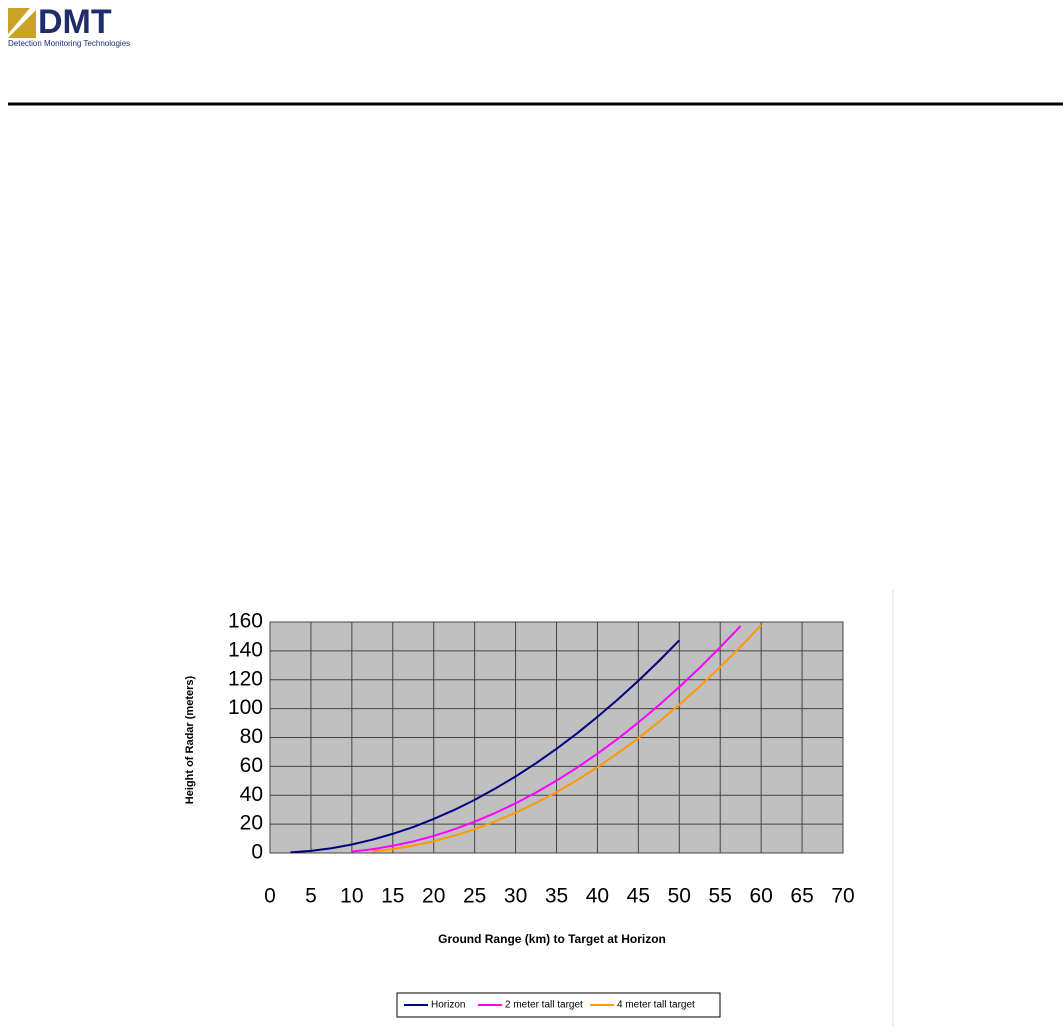 This screenshot has height=1031, width=1063. Describe the element at coordinates (801, 896) in the screenshot. I see `x-tick-label: 65` at that location.